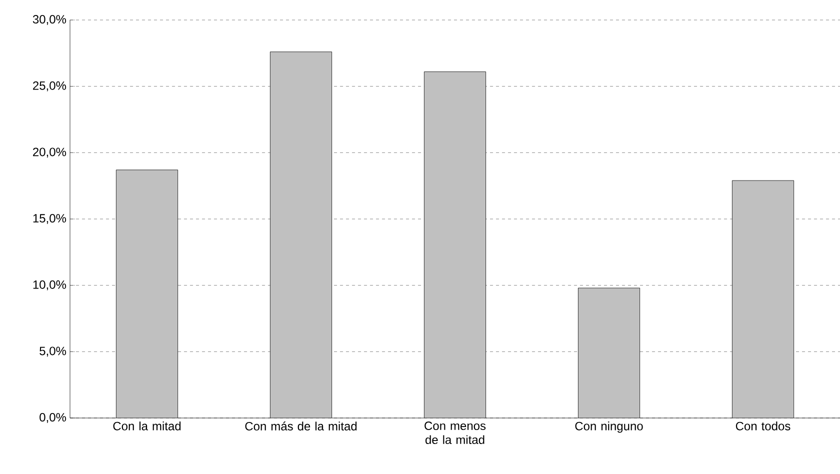 The image size is (840, 474). Describe the element at coordinates (455, 433) in the screenshot. I see `x-tick-label: Con menos de la mitad` at that location.